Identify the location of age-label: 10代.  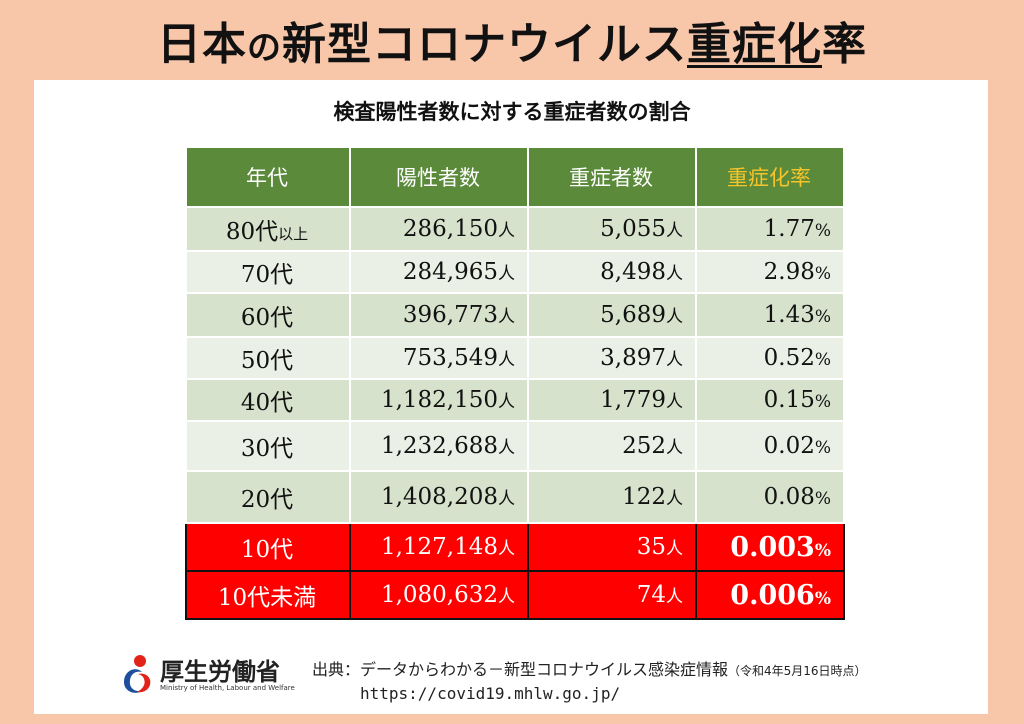
(267, 550).